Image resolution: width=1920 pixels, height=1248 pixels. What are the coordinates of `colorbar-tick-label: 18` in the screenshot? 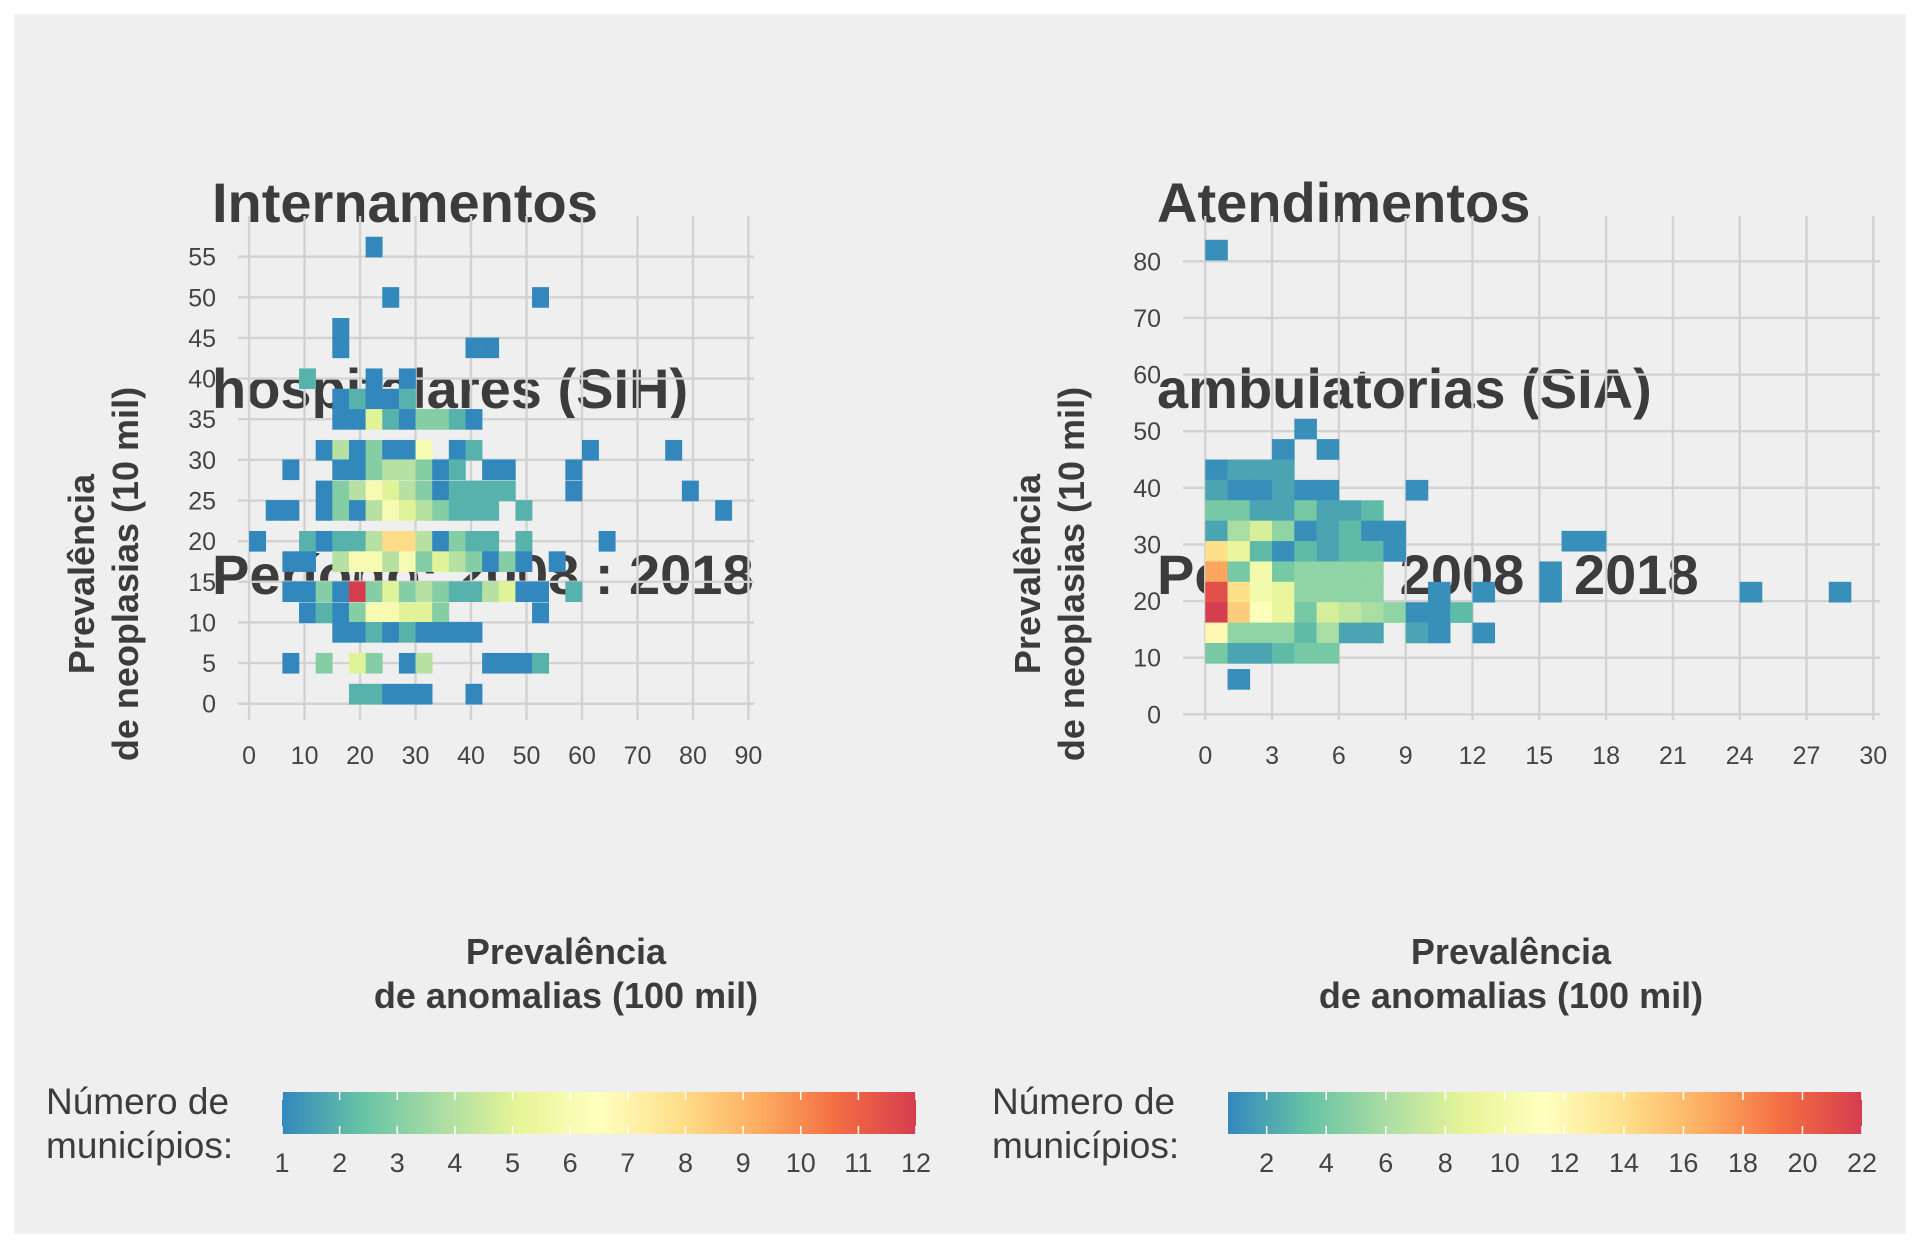 It's located at (1743, 1163).